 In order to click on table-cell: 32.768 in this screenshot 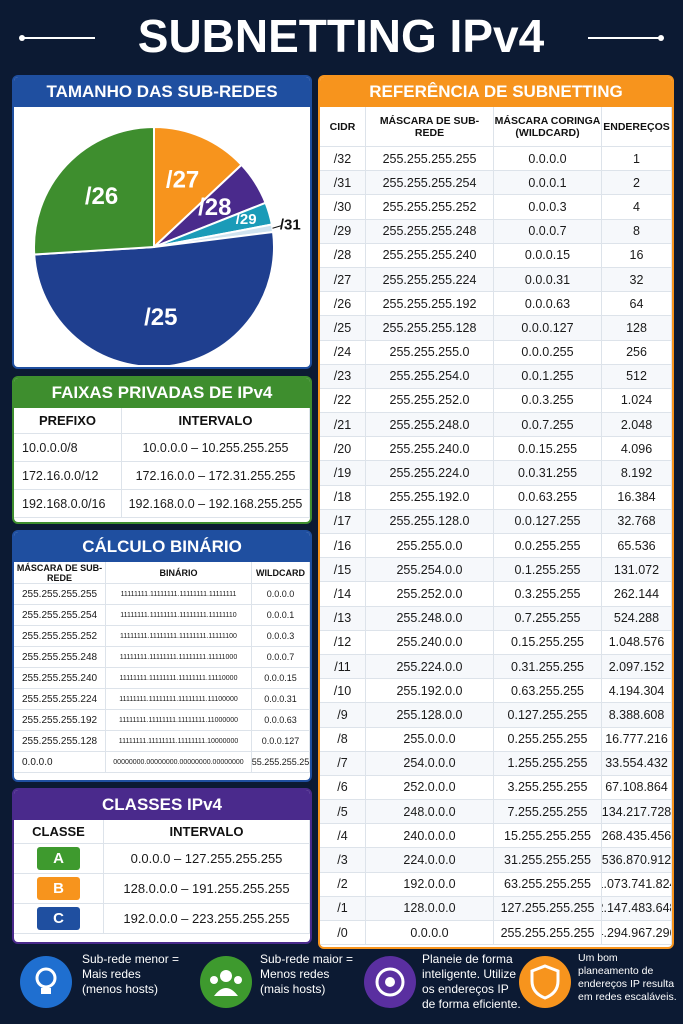, I will do `click(637, 521)`.